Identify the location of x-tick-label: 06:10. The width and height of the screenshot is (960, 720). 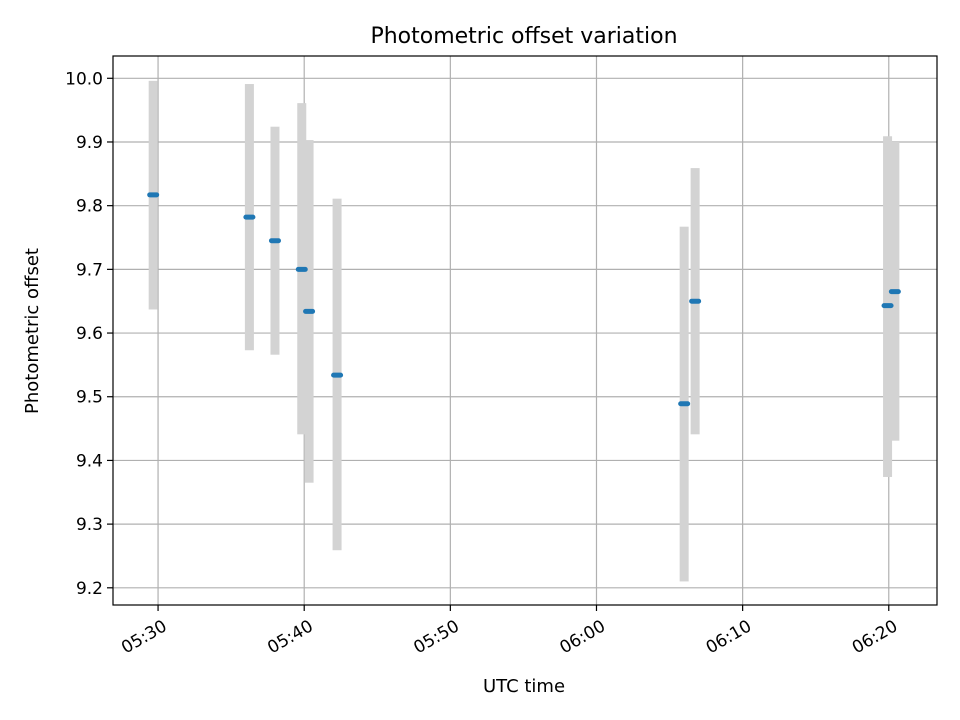
(729, 637).